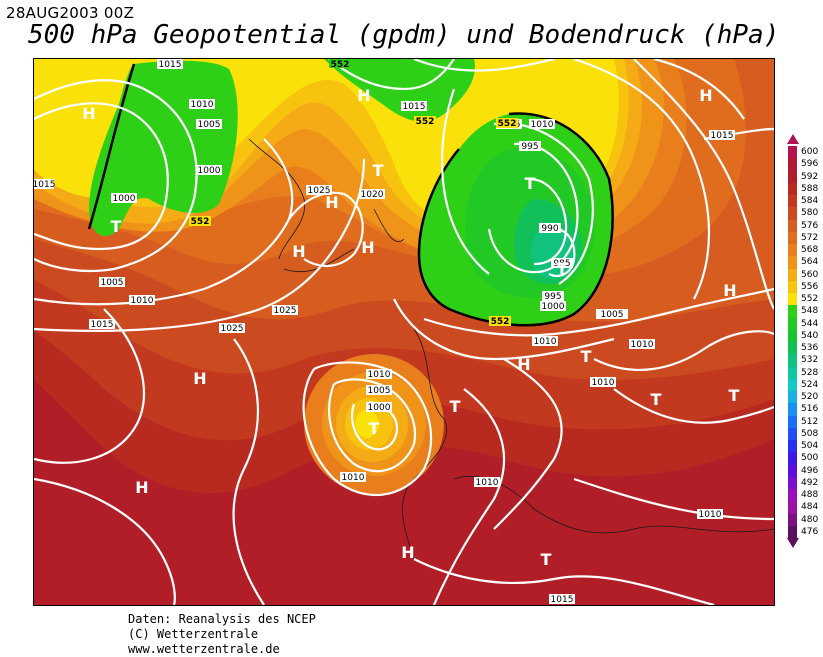 The image size is (823, 657). Describe the element at coordinates (810, 519) in the screenshot. I see `legend-label: 480` at that location.